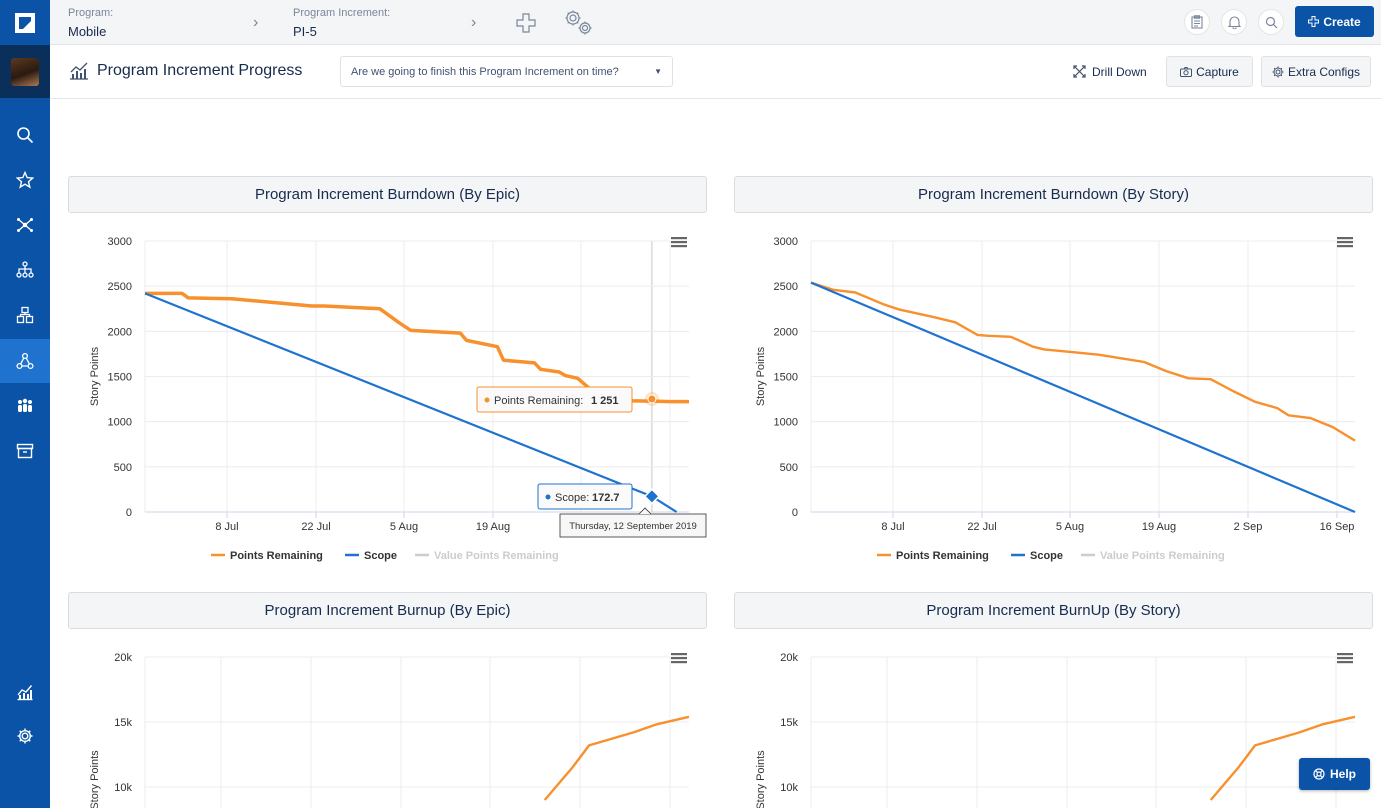 This screenshot has width=1381, height=808. I want to click on chart-icon, so click(79, 72).